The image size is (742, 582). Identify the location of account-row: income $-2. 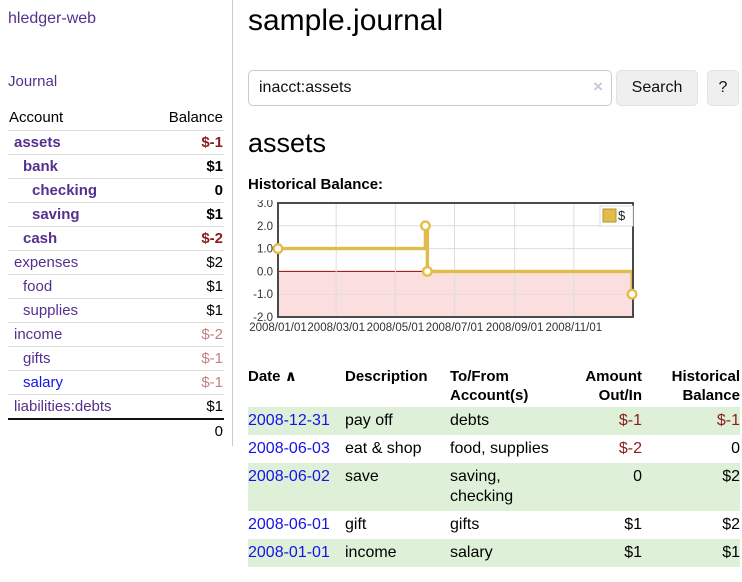
(116, 334).